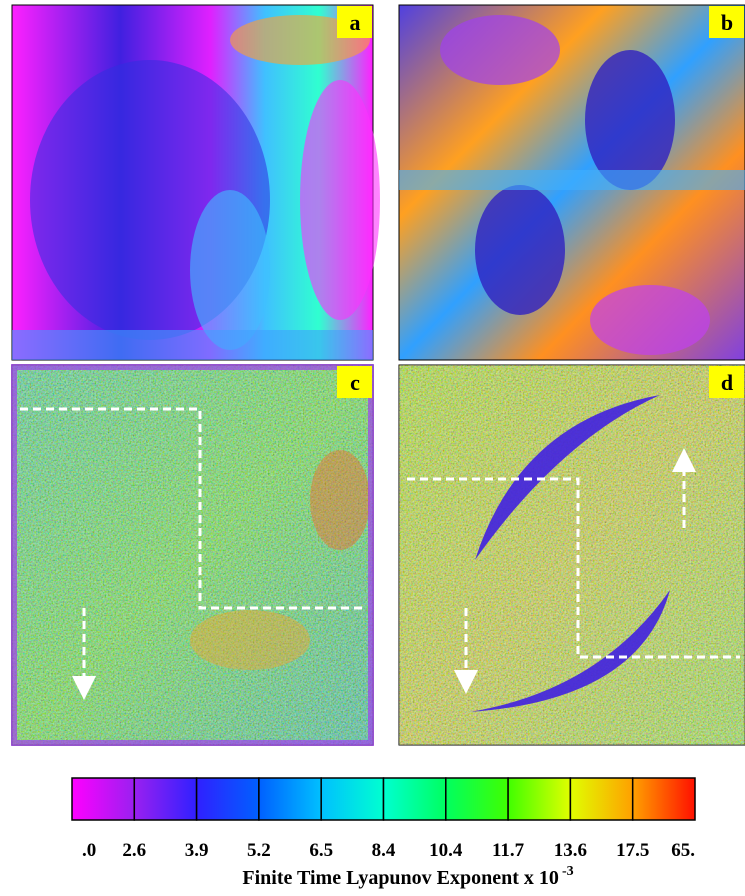  What do you see at coordinates (508, 850) in the screenshot?
I see `colorbar-tick-label: 11.7` at bounding box center [508, 850].